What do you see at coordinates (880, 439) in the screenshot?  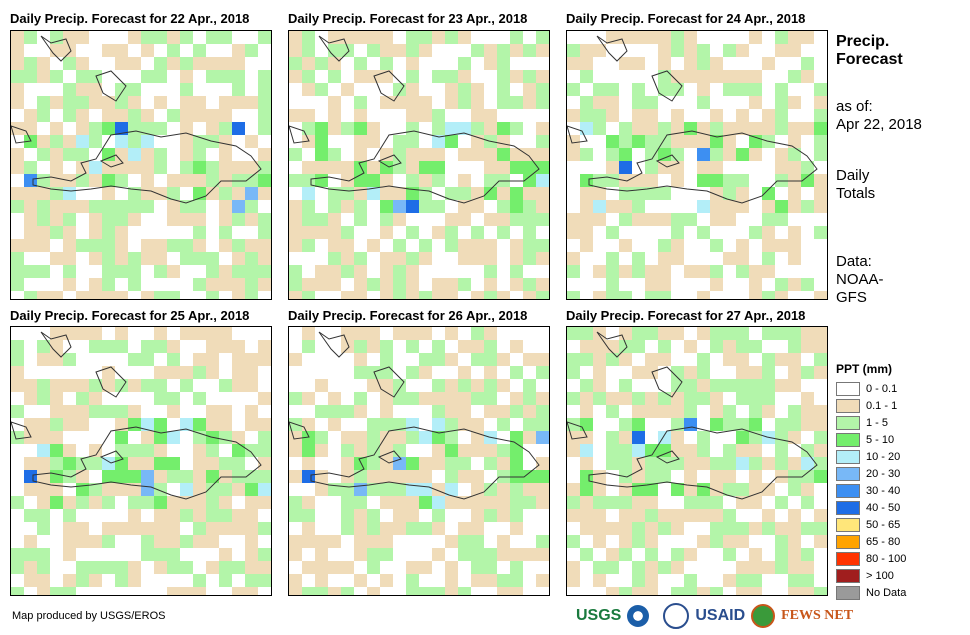 I see `legend-label: 5 - 10` at bounding box center [880, 439].